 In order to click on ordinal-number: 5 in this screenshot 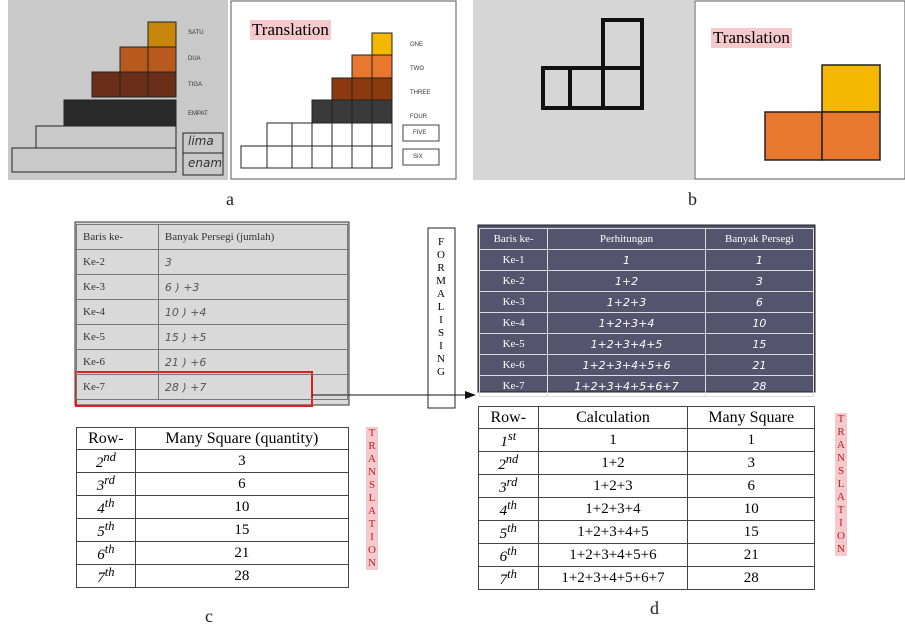, I will do `click(101, 532)`.